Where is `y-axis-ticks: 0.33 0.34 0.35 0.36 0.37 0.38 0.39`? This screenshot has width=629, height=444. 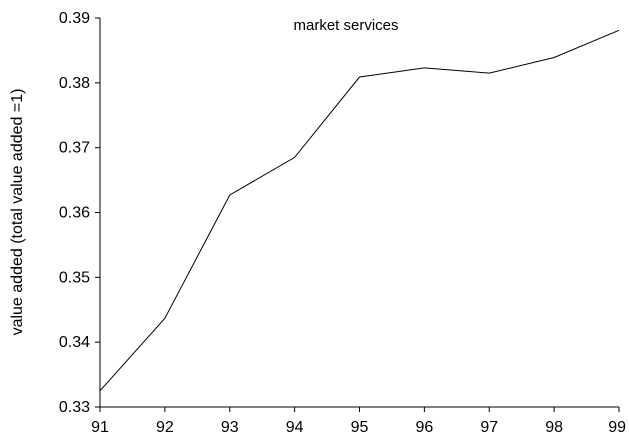 y-axis-ticks: 0.33 0.34 0.35 0.36 0.37 0.38 0.39 is located at coordinates (79, 213).